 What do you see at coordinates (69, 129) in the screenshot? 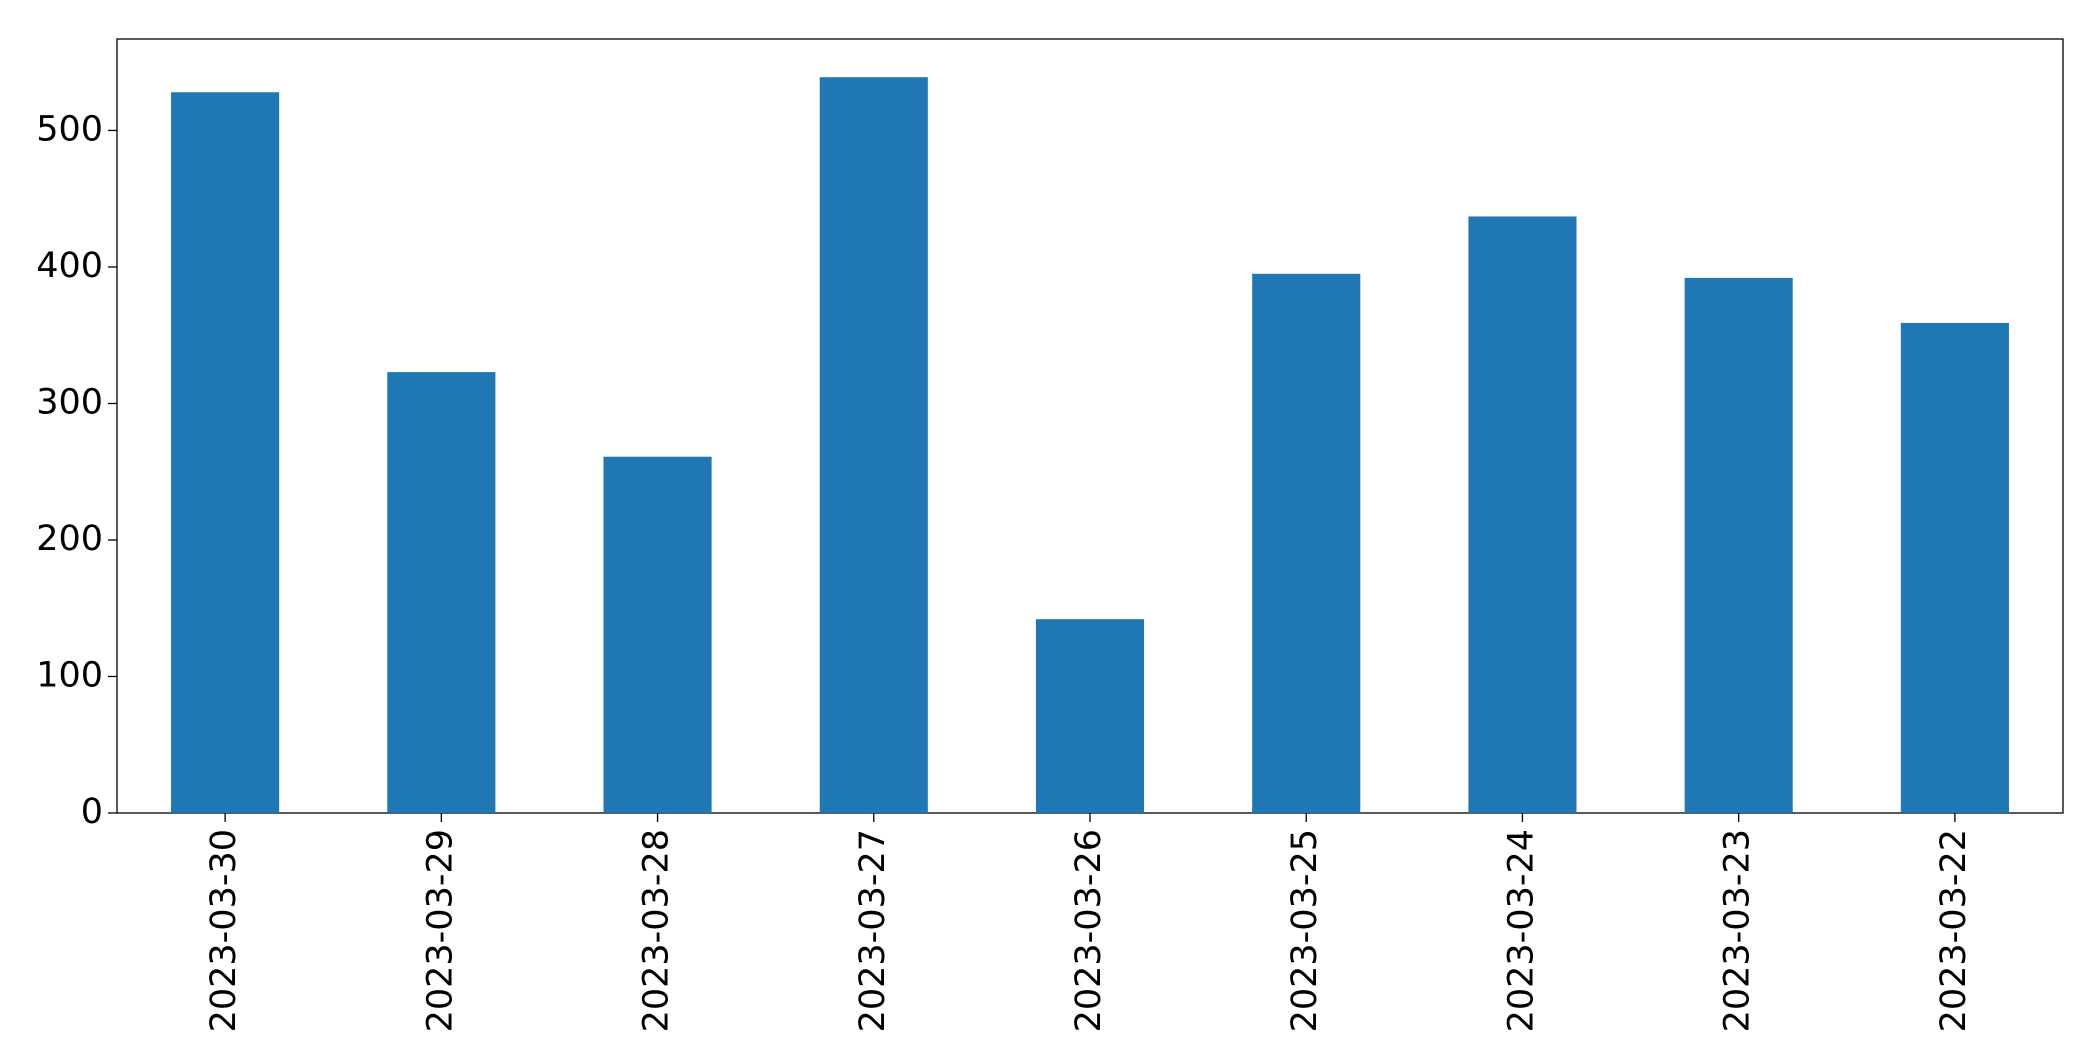
I see `y-tick-label: 500` at bounding box center [69, 129].